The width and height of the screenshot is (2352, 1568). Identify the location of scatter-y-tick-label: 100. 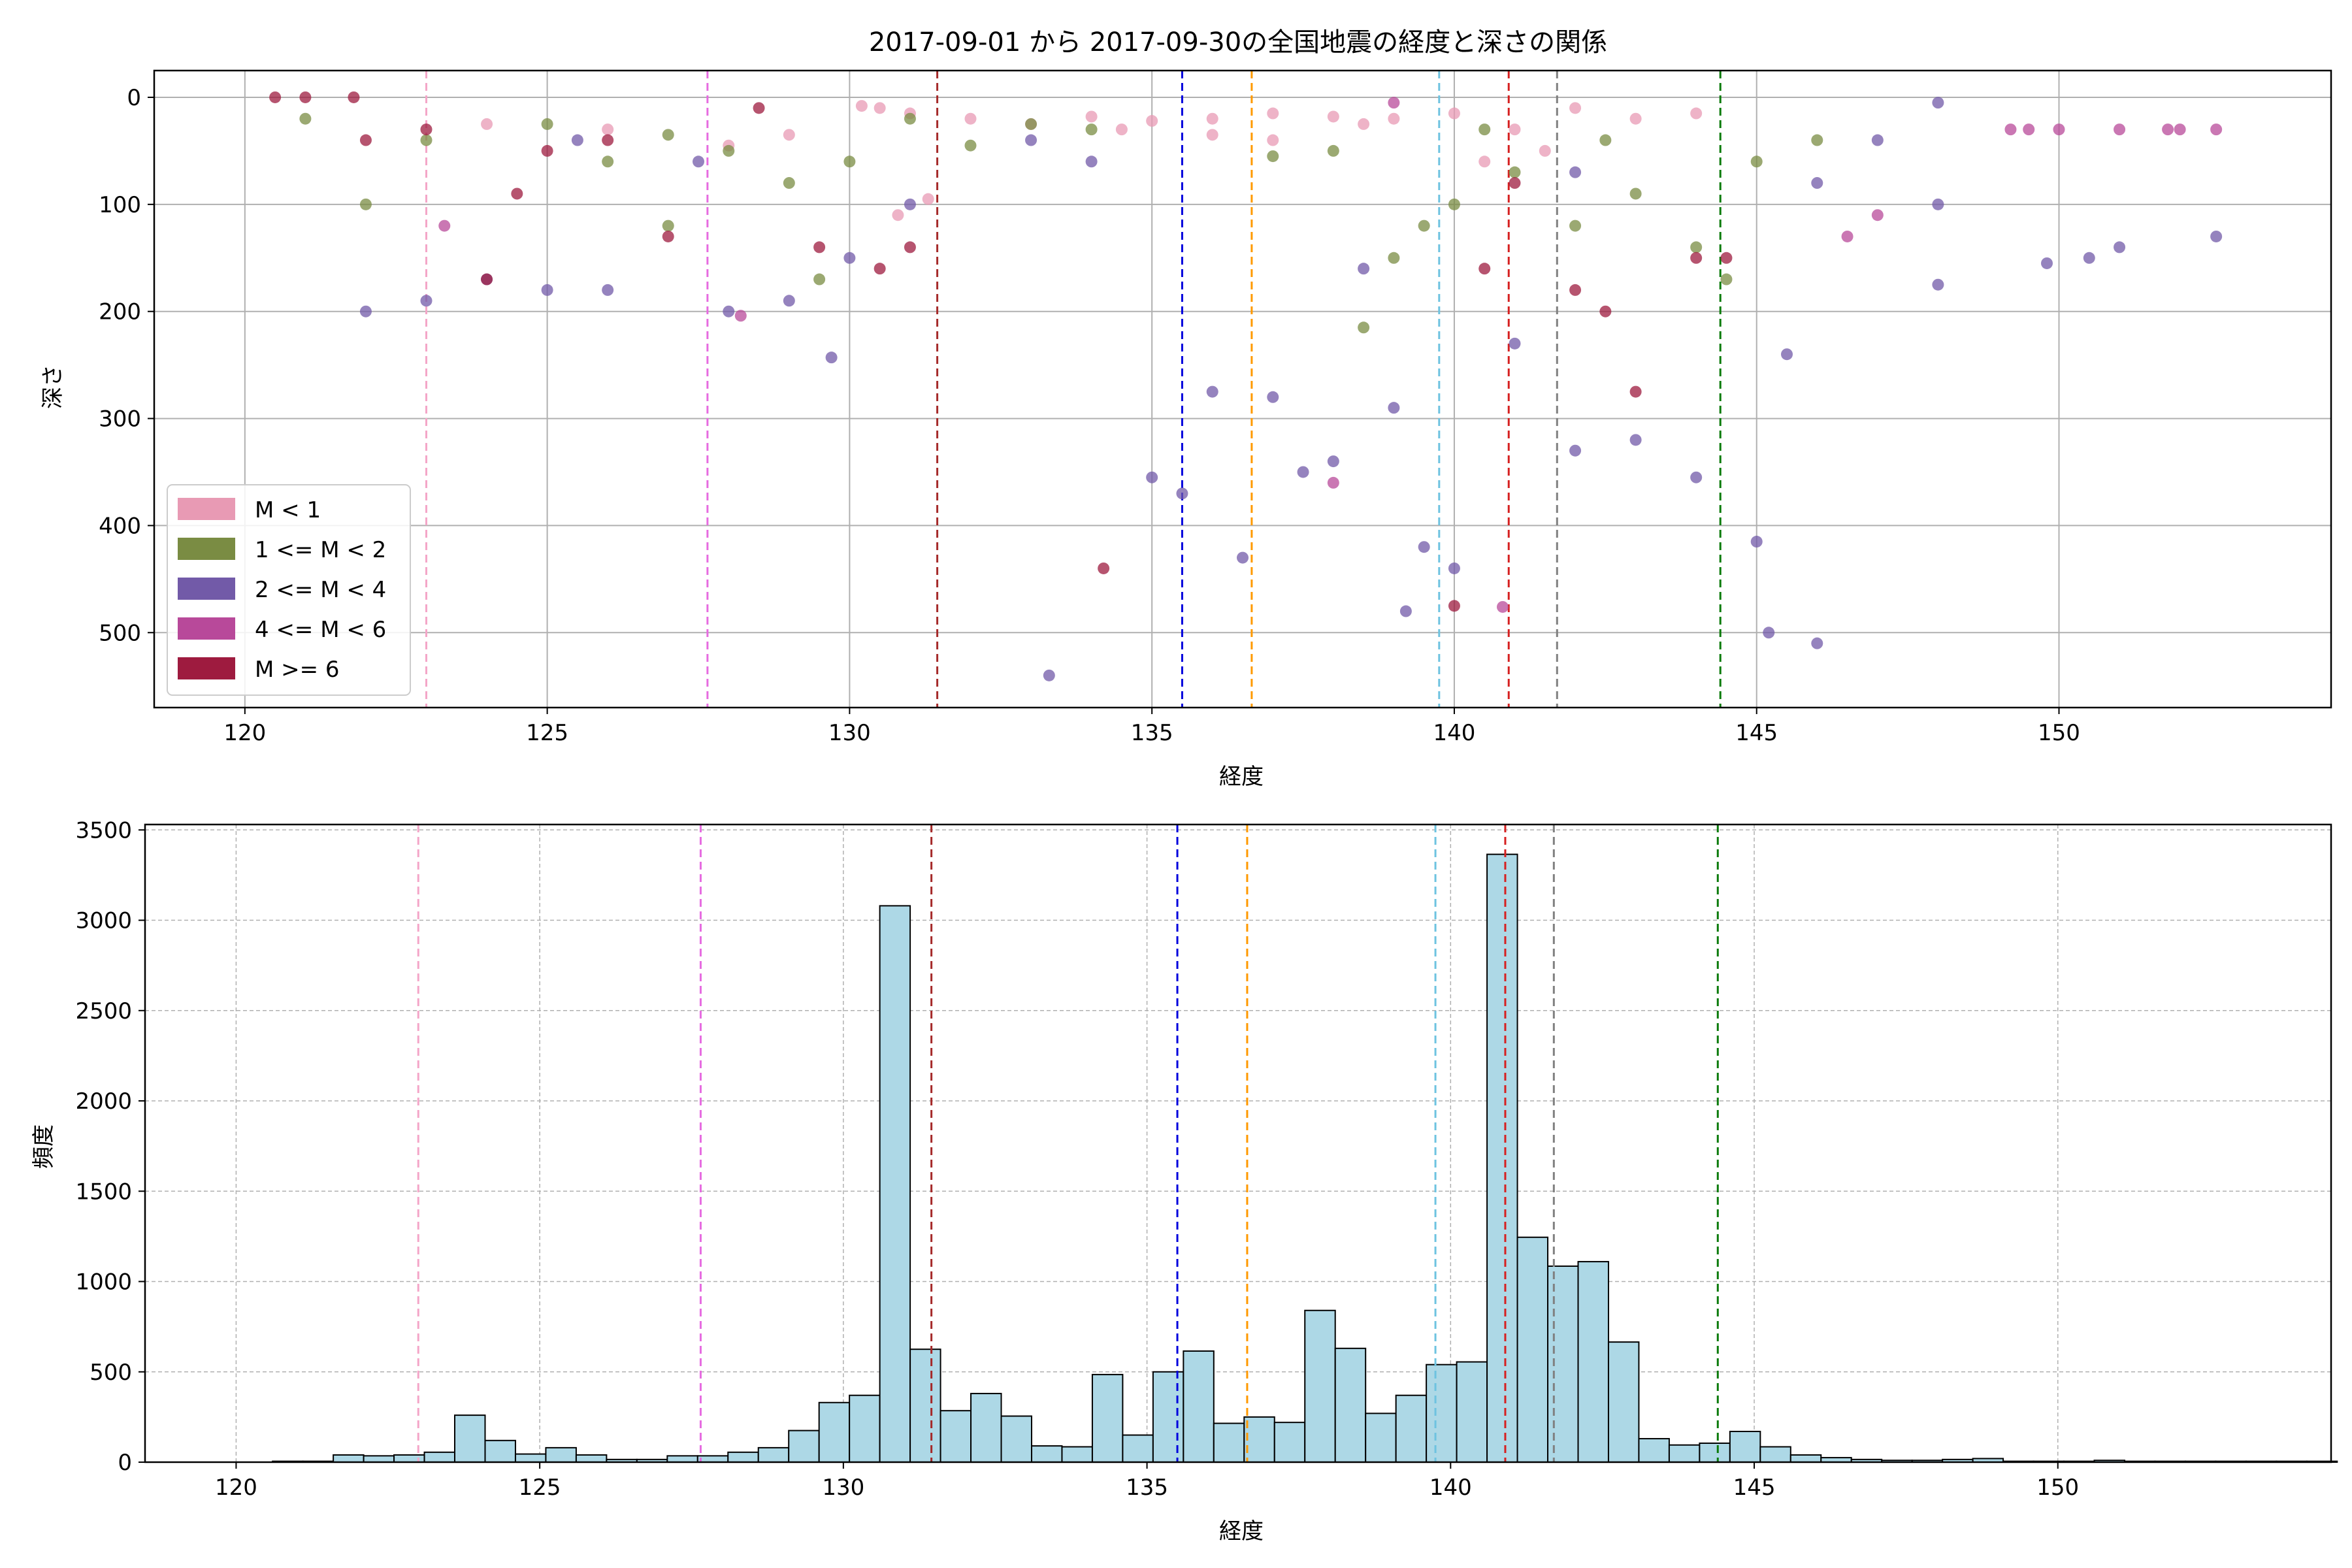
(120, 205).